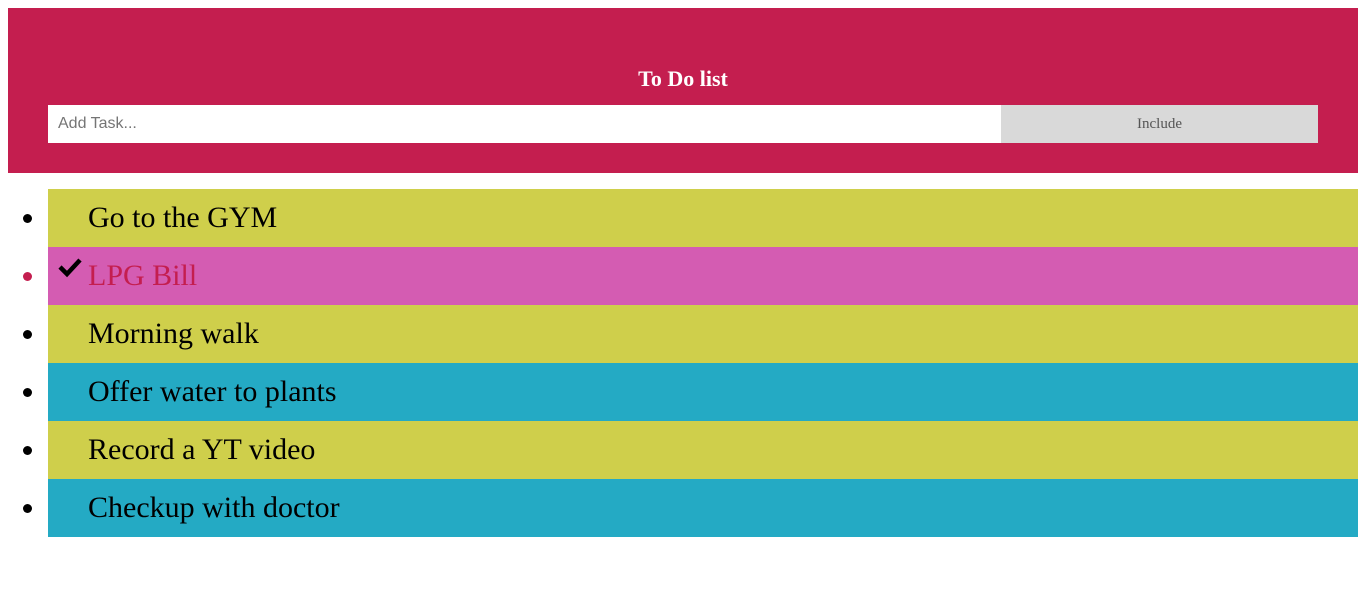 The image size is (1366, 615). I want to click on page-title: To Do list, so click(683, 78).